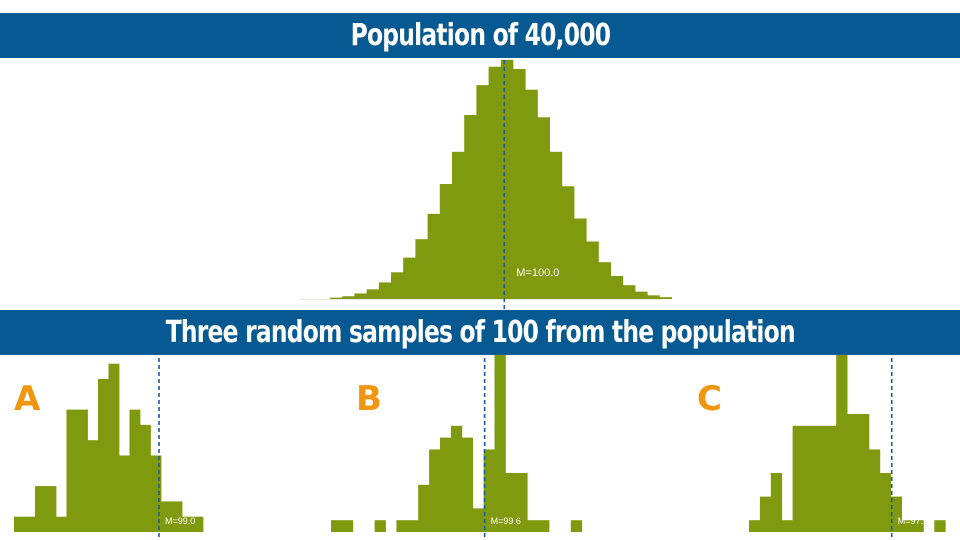  Describe the element at coordinates (709, 399) in the screenshot. I see `panel-letter-c: C` at that location.